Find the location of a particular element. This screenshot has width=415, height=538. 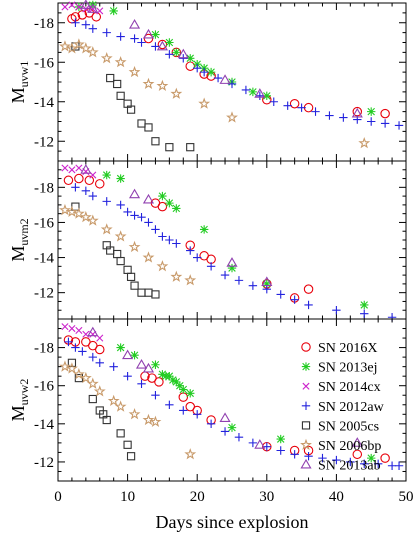

series-sn-2006bp is located at coordinates (128, 244).